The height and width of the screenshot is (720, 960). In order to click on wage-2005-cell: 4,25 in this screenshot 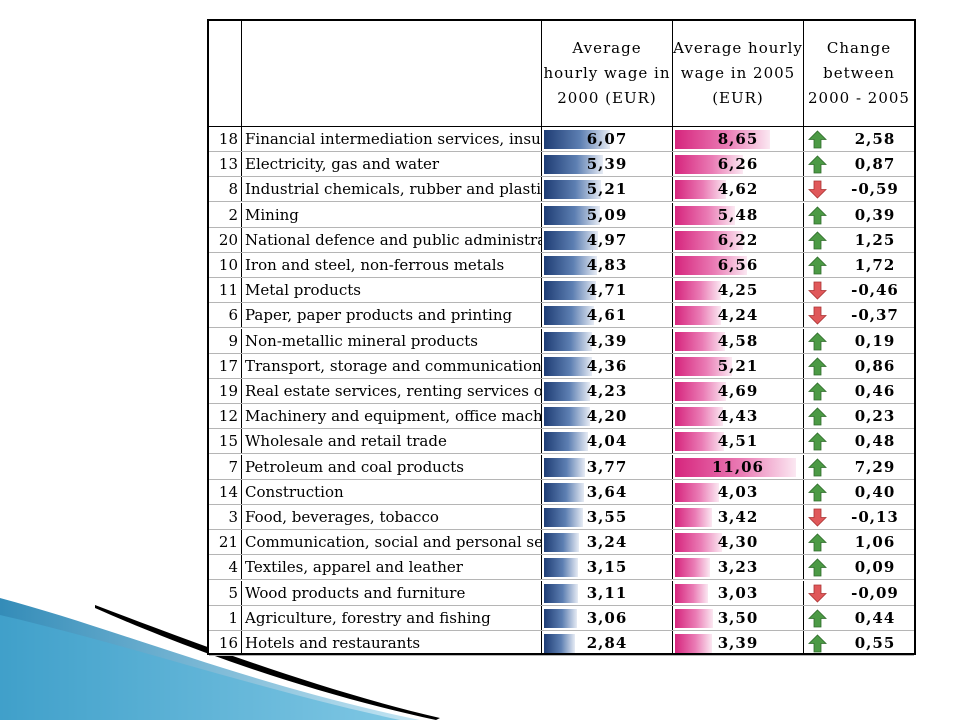, I will do `click(738, 291)`.